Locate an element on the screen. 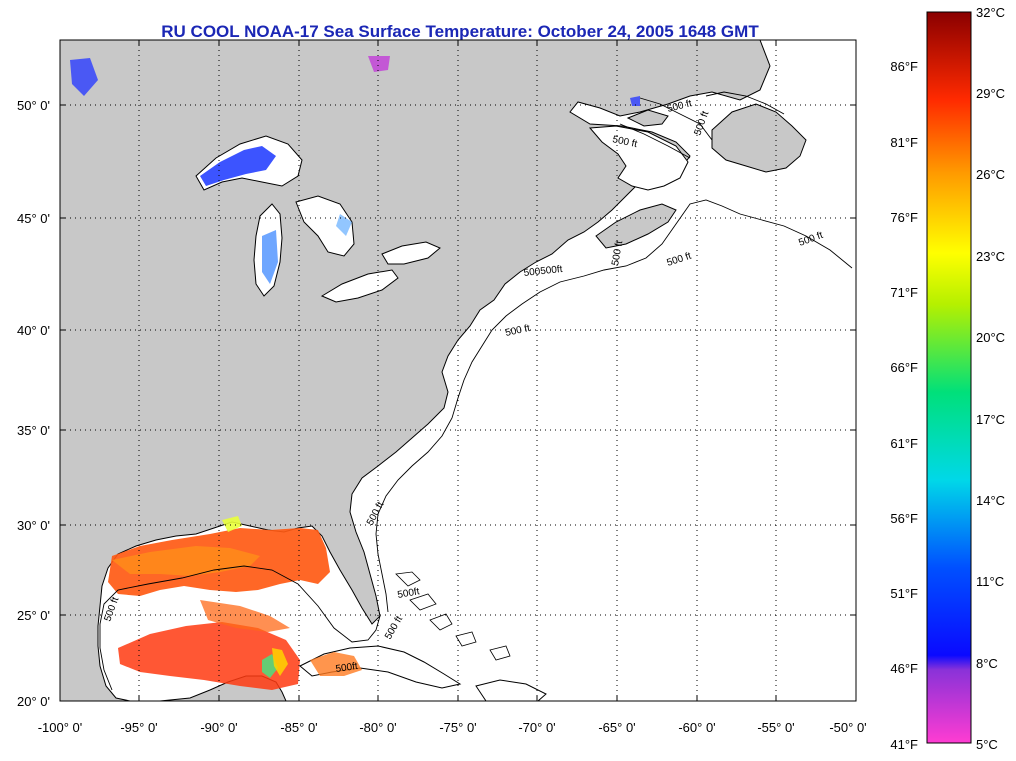 The height and width of the screenshot is (761, 1016). fahrenheit-label: 51°F is located at coordinates (904, 593).